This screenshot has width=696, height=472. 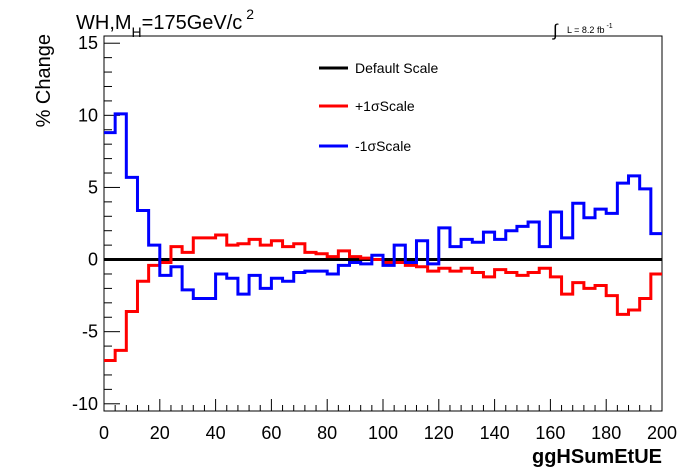 I want to click on x-axis-label: ggHSumEtUE, so click(x=597, y=457).